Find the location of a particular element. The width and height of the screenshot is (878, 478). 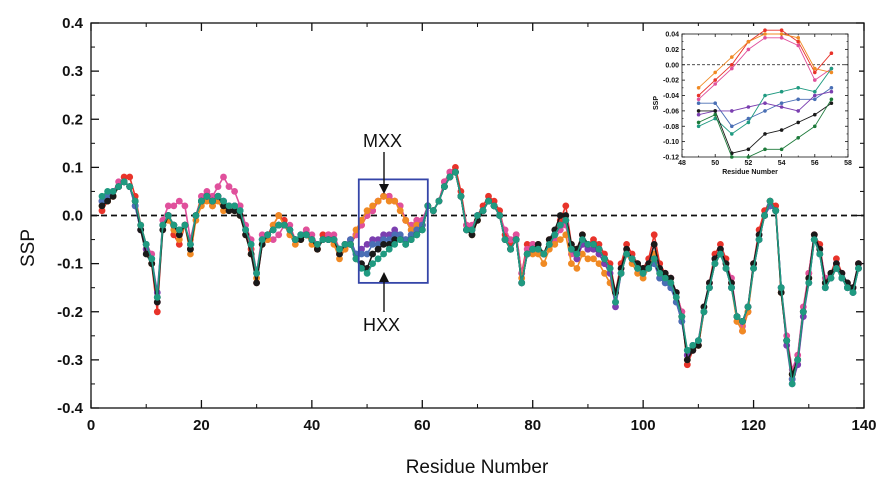

x-tick-label: 120 is located at coordinates (753, 425).